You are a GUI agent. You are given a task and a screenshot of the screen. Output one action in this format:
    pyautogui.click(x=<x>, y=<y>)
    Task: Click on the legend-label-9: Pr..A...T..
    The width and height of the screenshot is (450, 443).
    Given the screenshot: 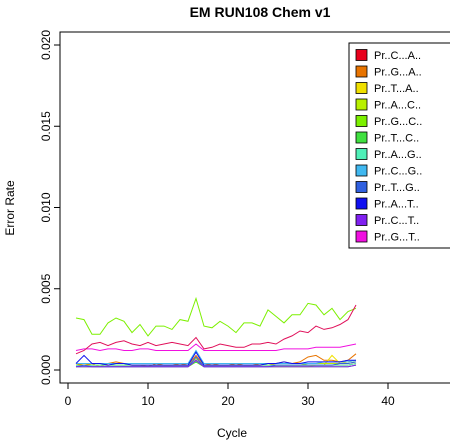 What is the action you would take?
    pyautogui.click(x=396, y=205)
    